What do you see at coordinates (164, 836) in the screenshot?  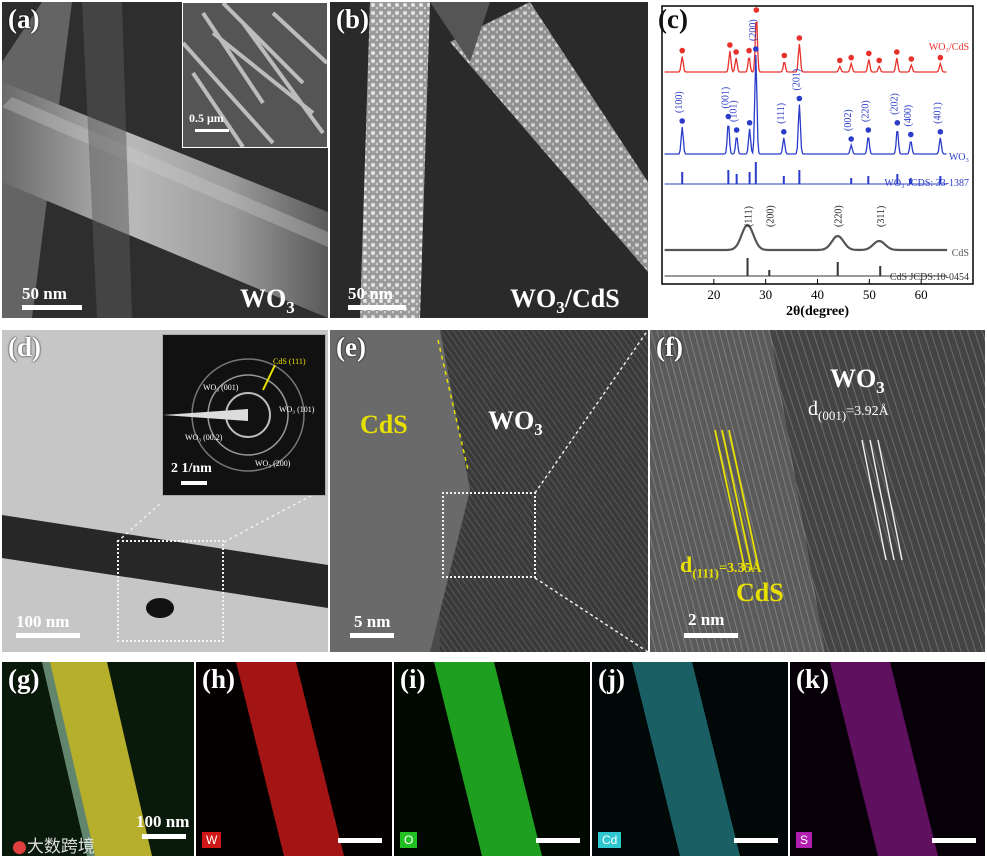 I see `scale-bar-g` at bounding box center [164, 836].